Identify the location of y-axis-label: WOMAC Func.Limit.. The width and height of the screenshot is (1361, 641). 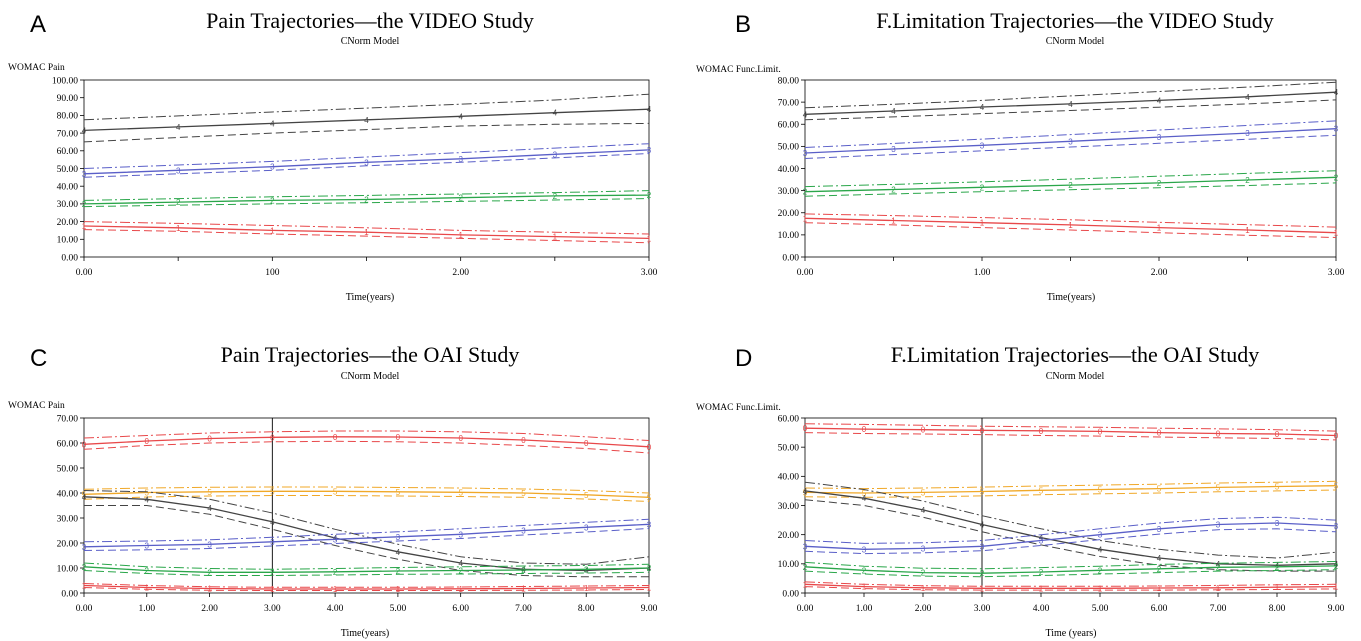
(738, 70).